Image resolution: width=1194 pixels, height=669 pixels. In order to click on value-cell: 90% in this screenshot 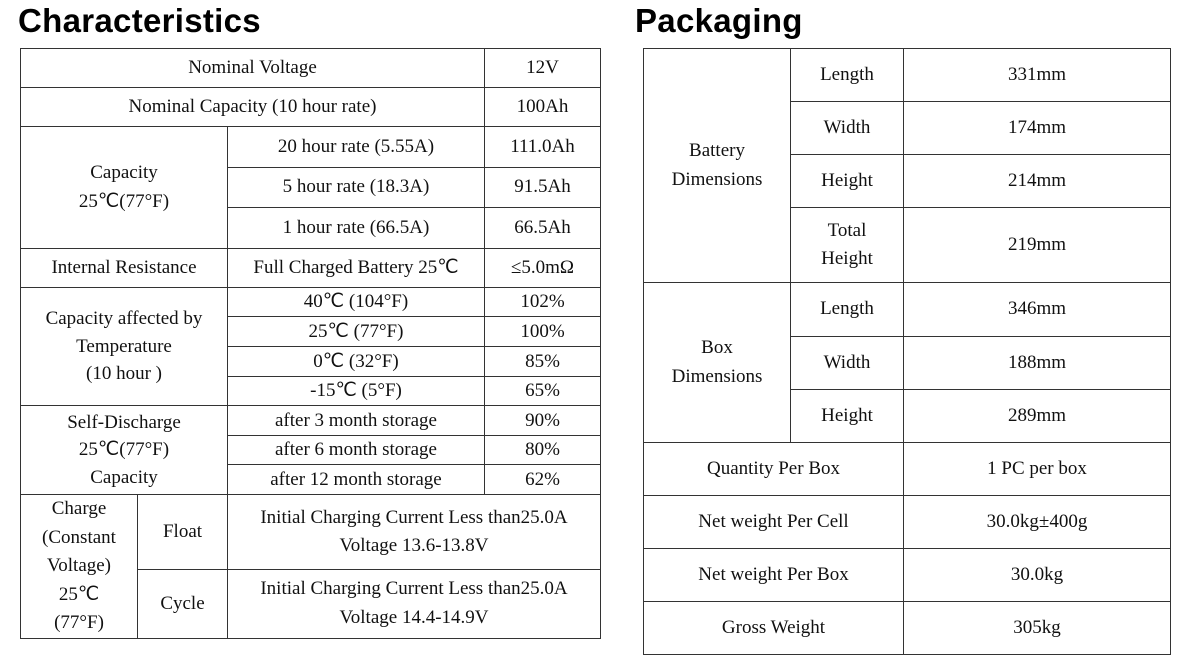, I will do `click(542, 420)`.